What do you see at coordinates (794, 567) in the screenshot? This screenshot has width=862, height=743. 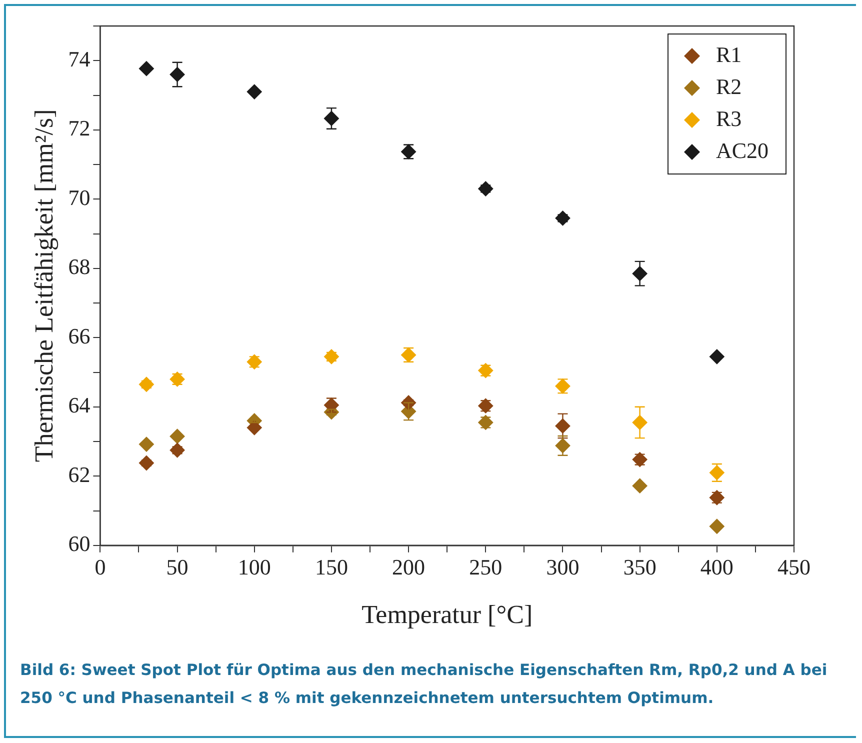 I see `x-tick-label: 450` at bounding box center [794, 567].